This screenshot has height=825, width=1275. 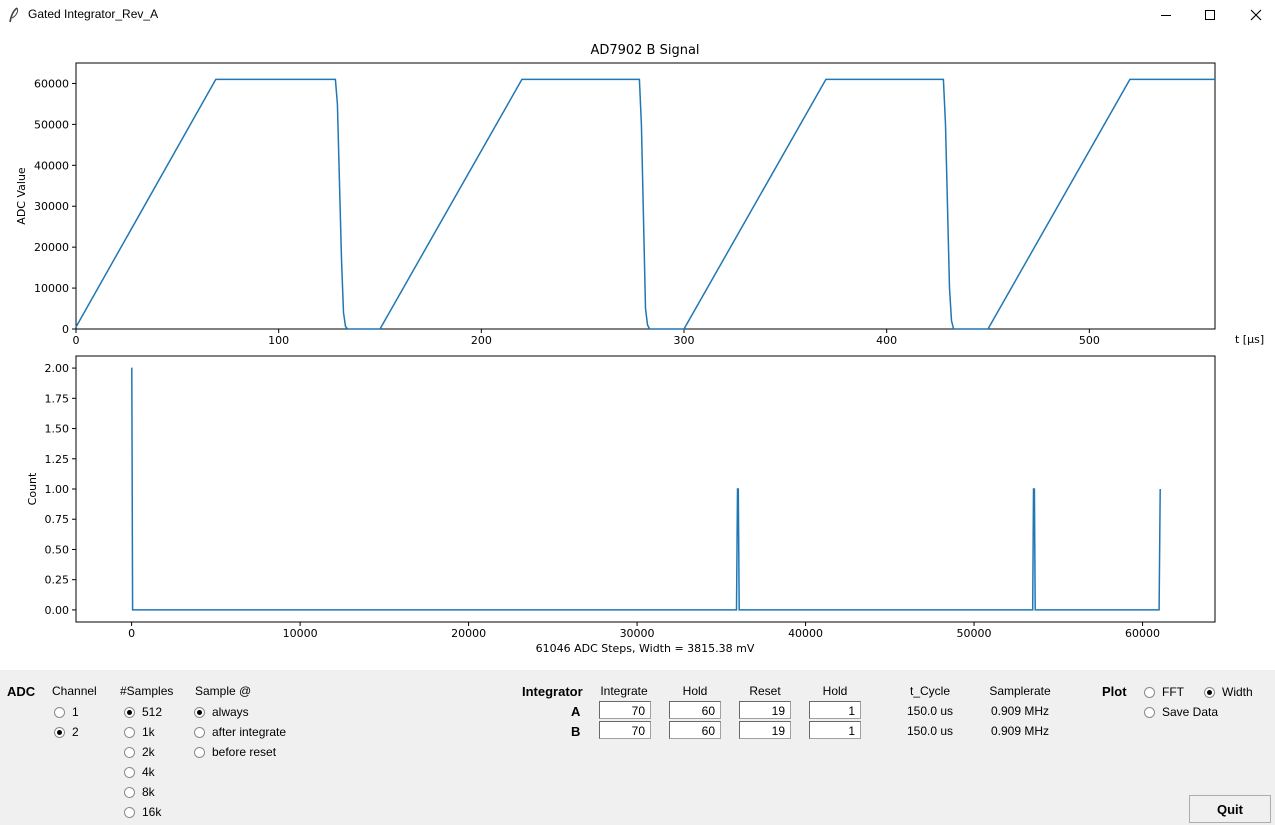 I want to click on samples-radio-8k: 8k, so click(x=139, y=792).